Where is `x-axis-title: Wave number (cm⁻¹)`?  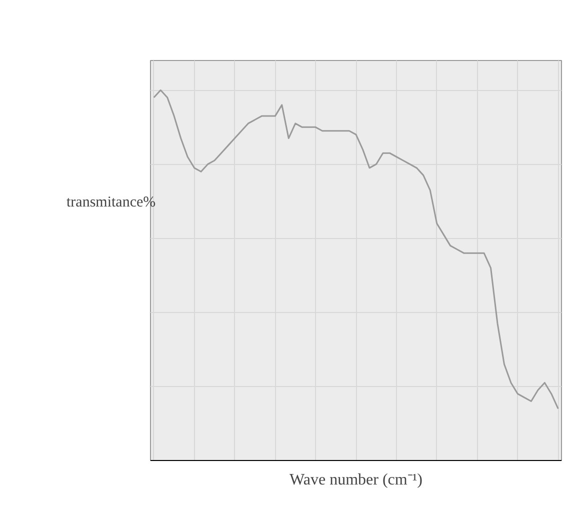 x-axis-title: Wave number (cm⁻¹) is located at coordinates (356, 480).